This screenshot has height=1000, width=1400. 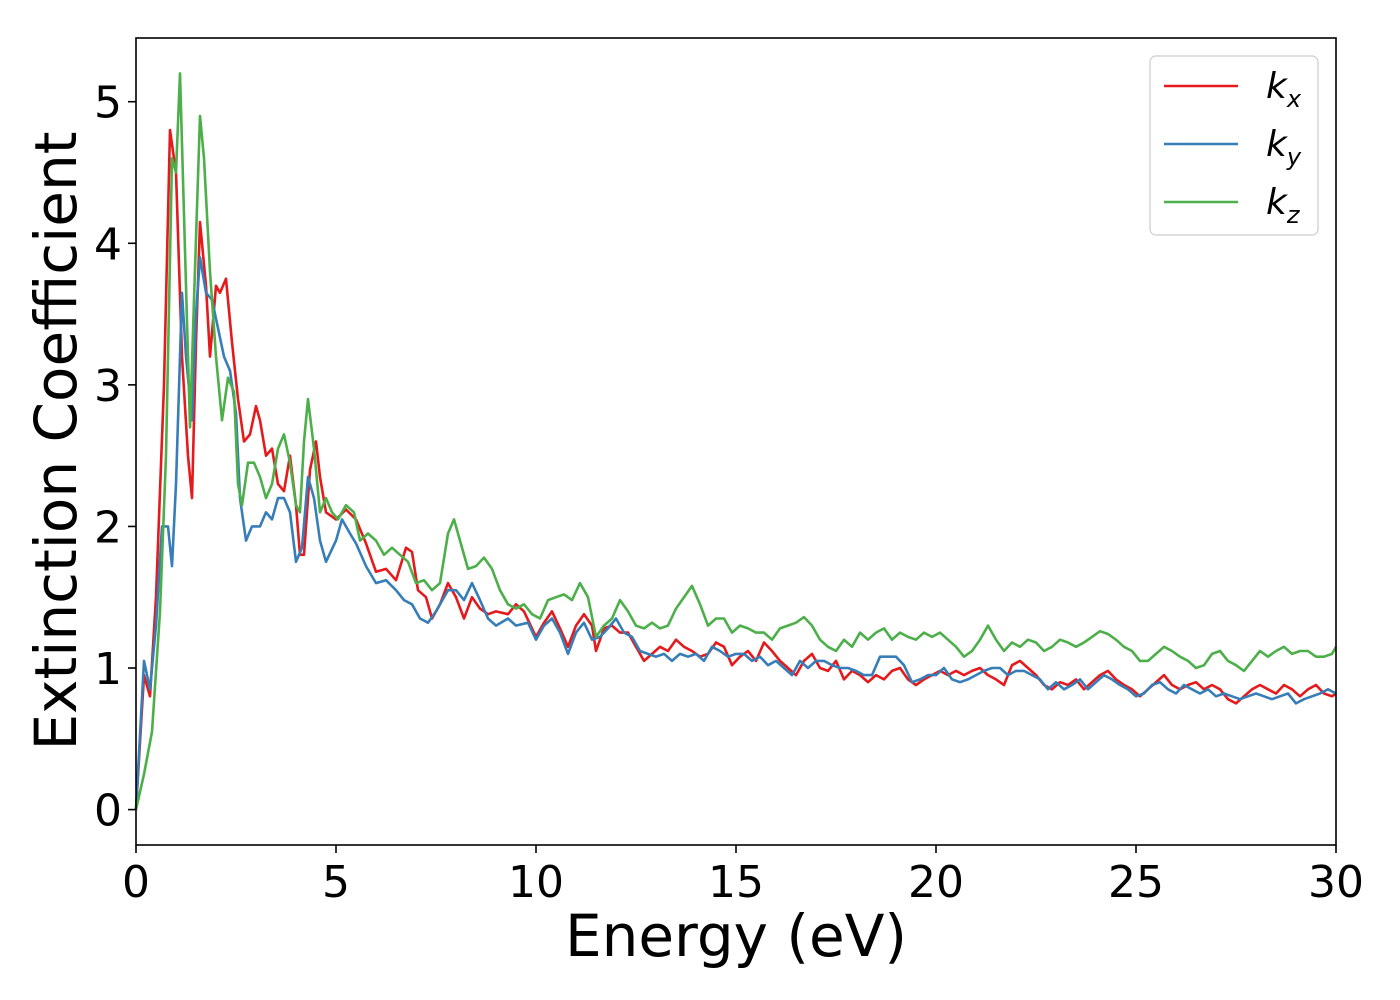 What do you see at coordinates (1283, 205) in the screenshot?
I see `legend-label-kz: kz` at bounding box center [1283, 205].